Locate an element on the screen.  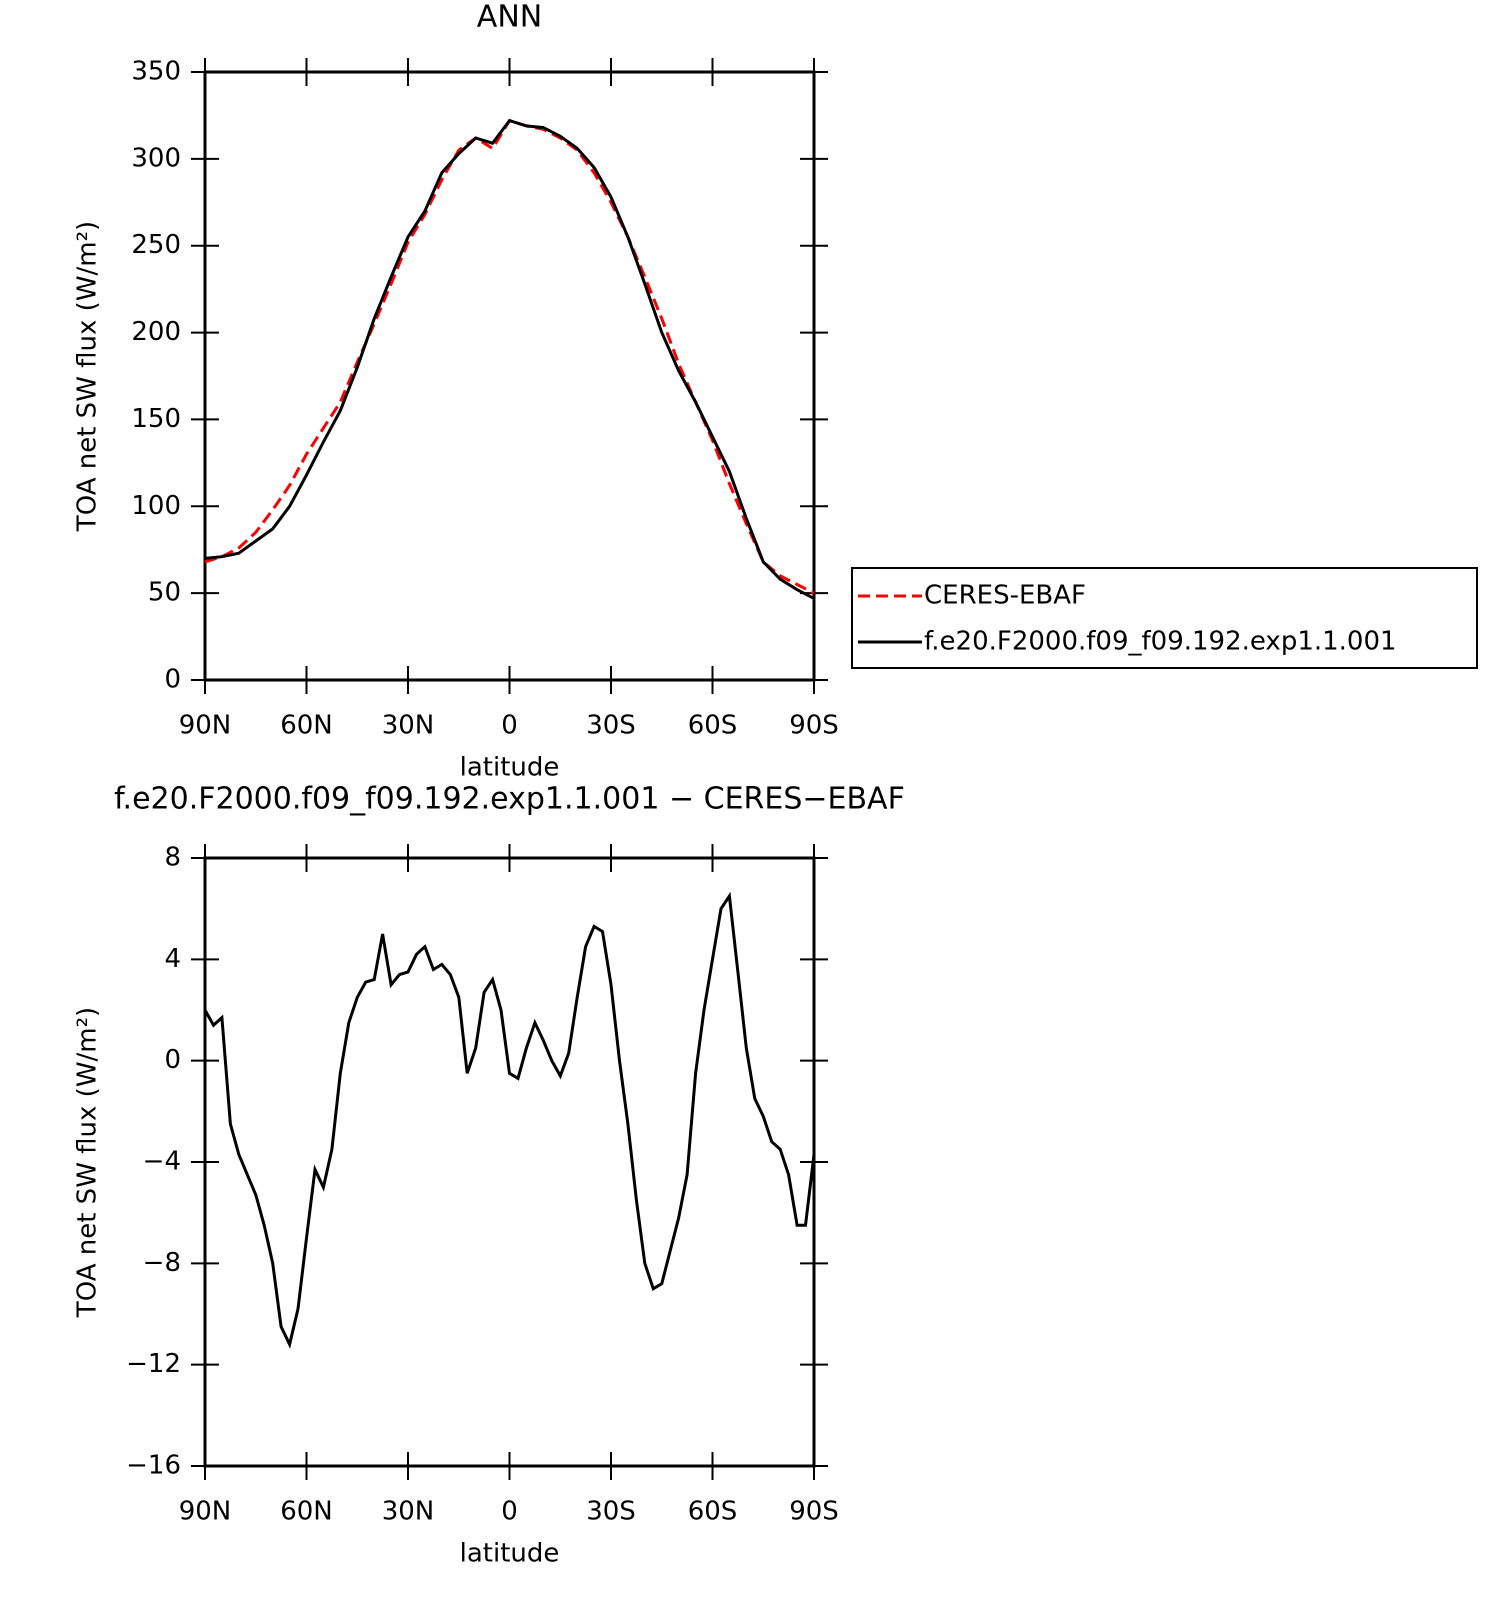
chart-title: ANN is located at coordinates (509, 17).